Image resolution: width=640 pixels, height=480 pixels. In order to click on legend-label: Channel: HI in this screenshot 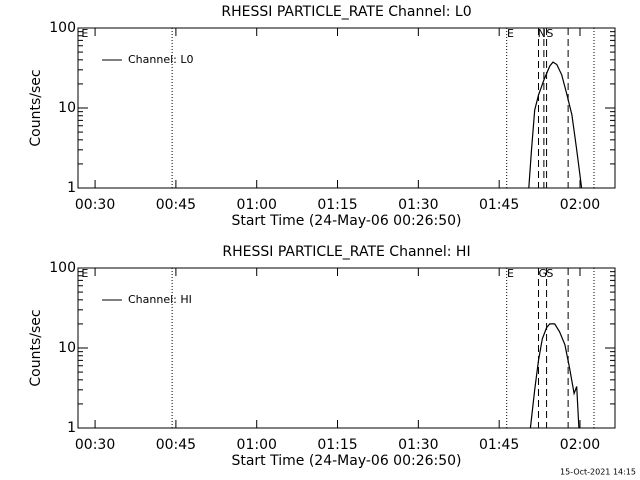, I will do `click(160, 299)`.